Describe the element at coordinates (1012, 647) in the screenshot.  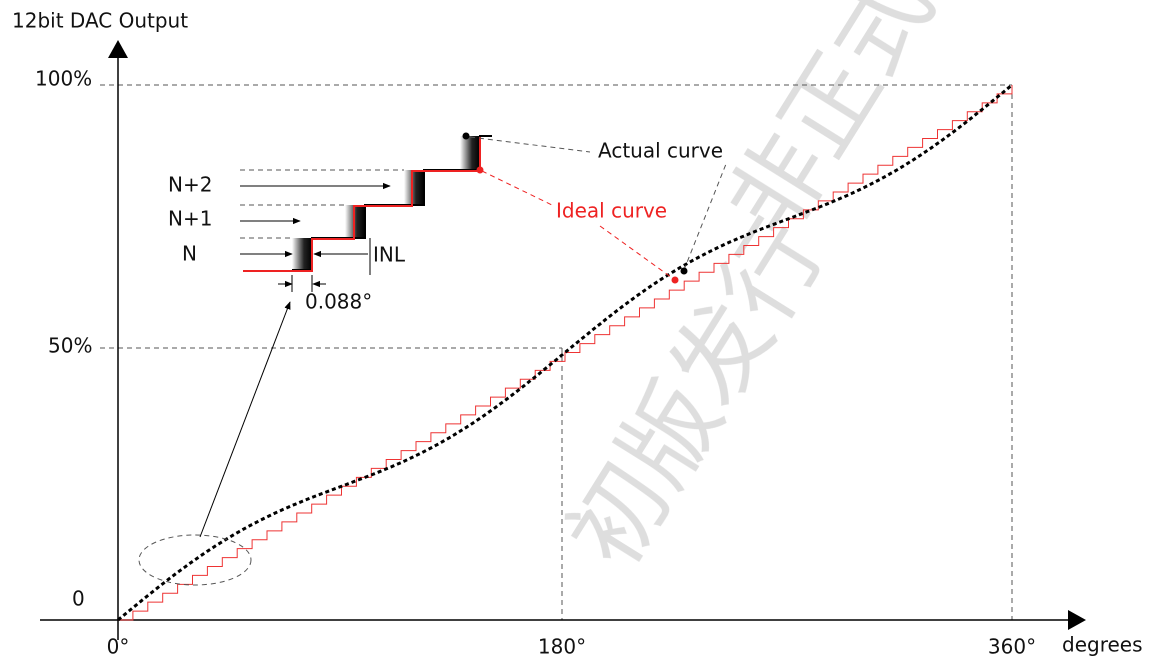
I see `x-label: 360°` at that location.